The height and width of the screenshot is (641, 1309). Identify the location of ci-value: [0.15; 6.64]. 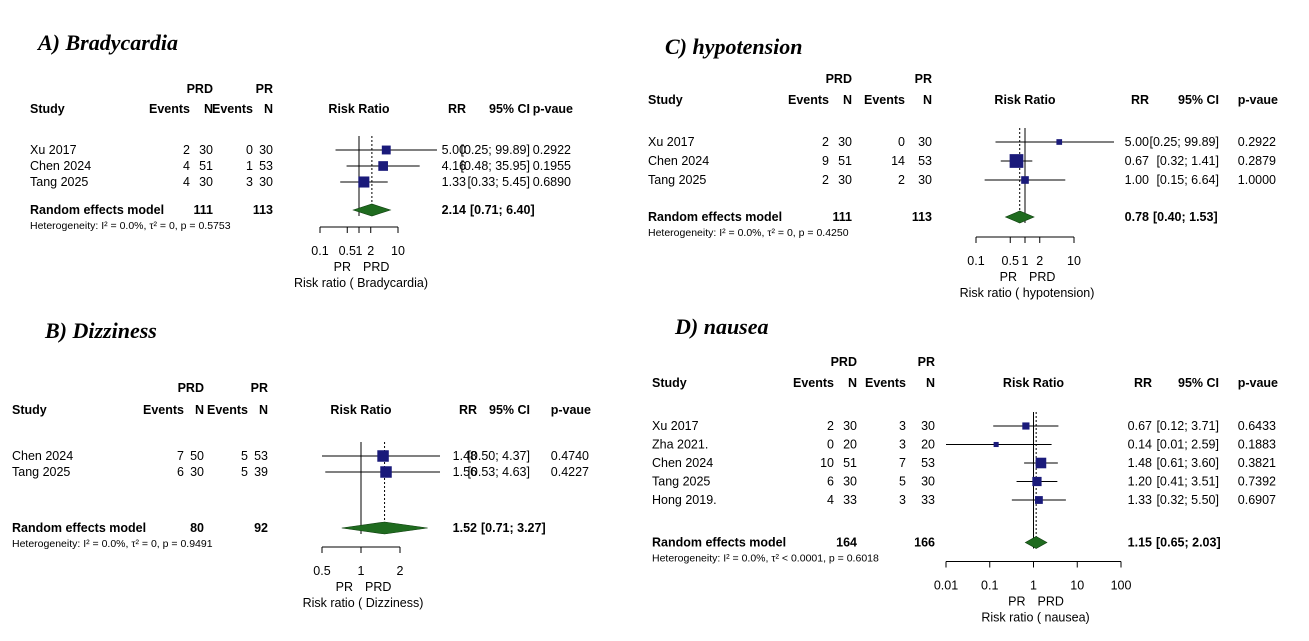
(1187, 180).